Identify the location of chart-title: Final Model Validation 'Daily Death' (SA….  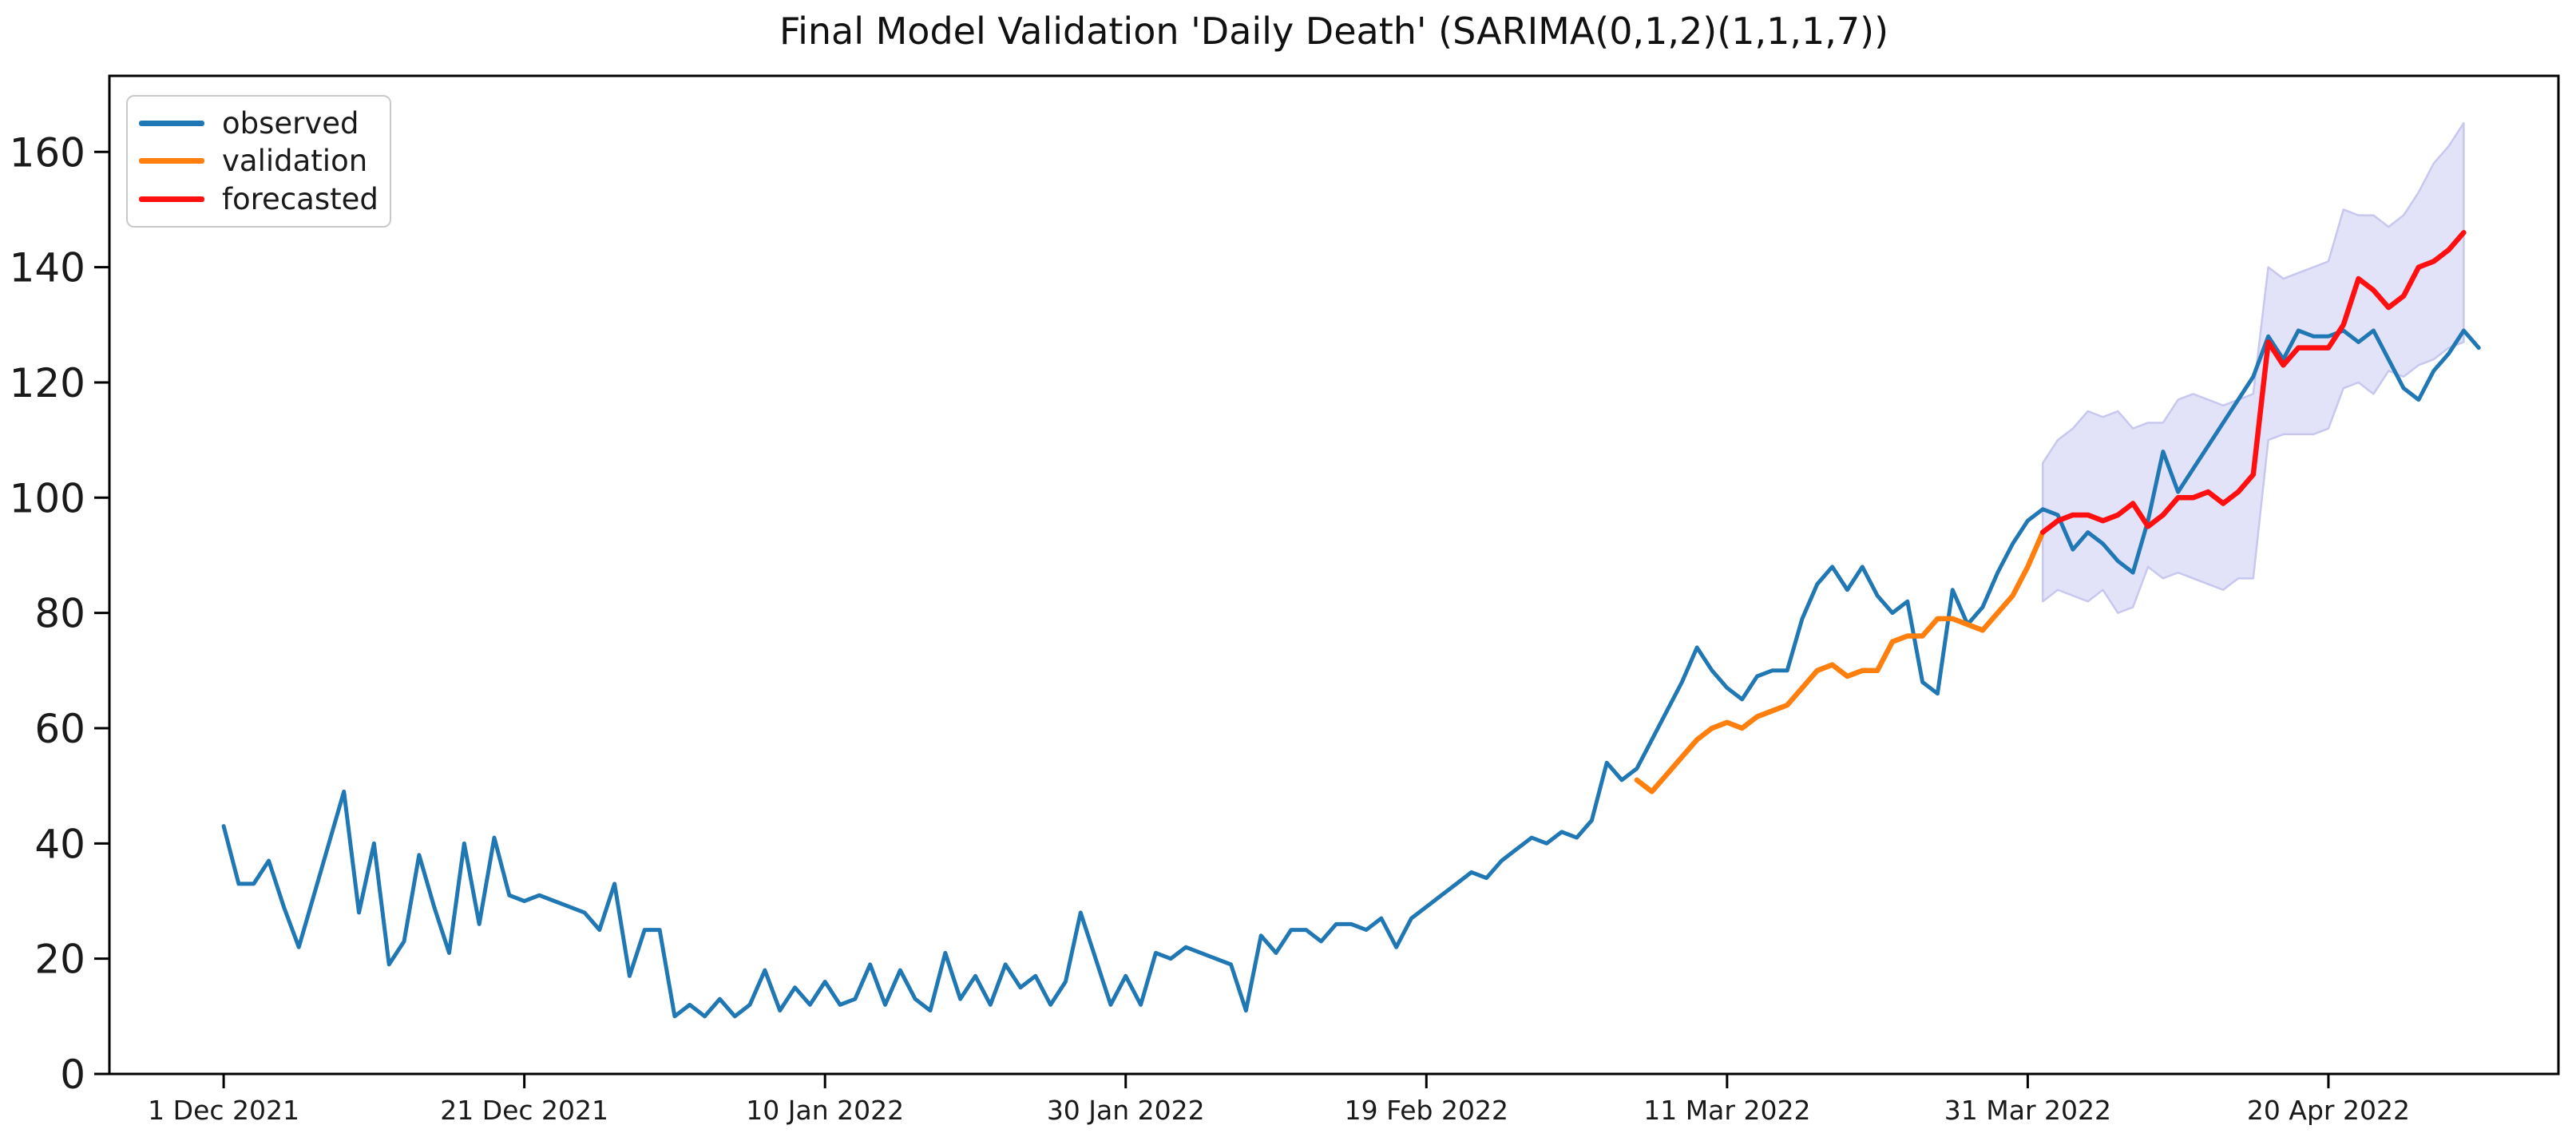
(1334, 32).